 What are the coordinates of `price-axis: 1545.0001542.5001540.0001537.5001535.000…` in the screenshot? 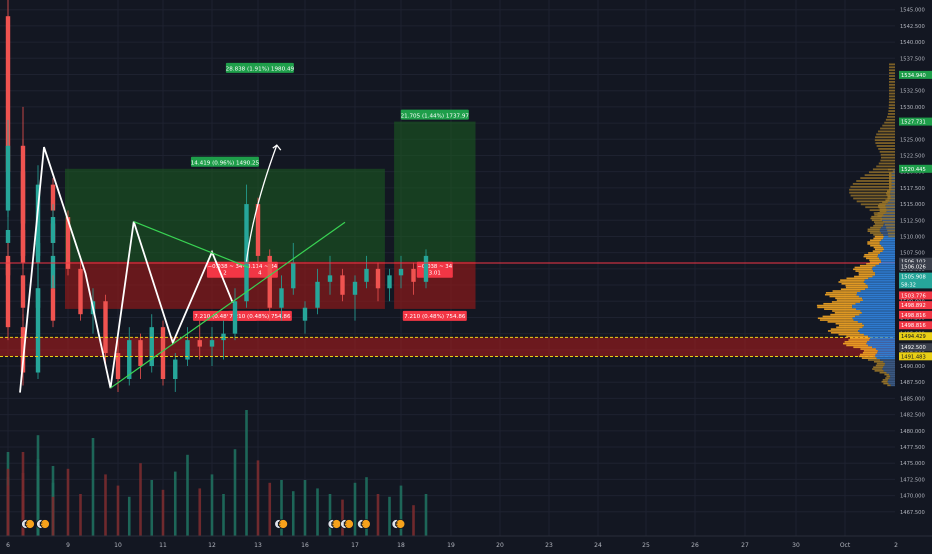 It's located at (913, 268).